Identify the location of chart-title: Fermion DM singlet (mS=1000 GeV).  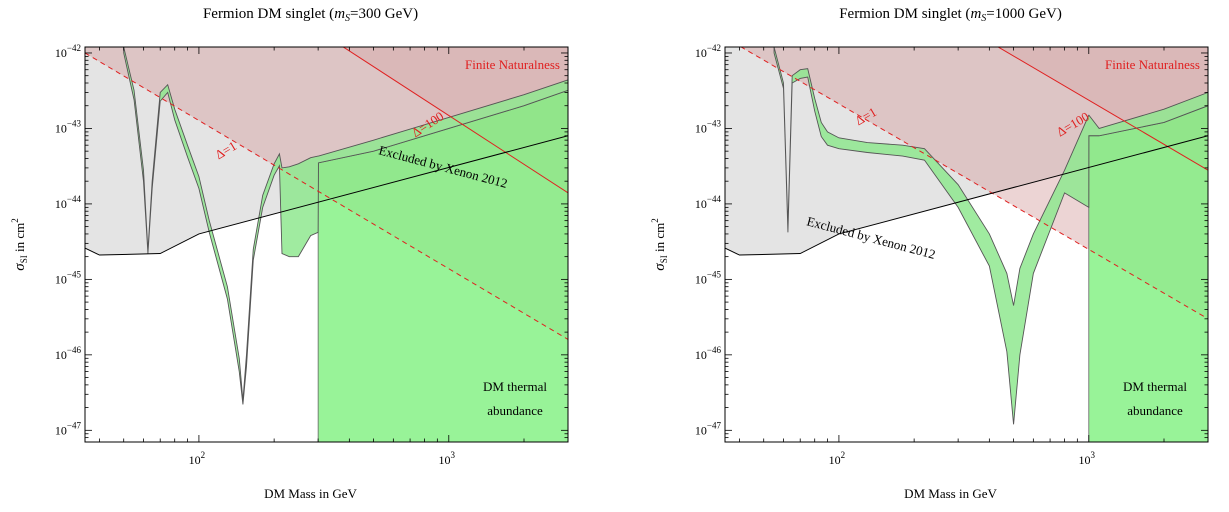
(950, 15).